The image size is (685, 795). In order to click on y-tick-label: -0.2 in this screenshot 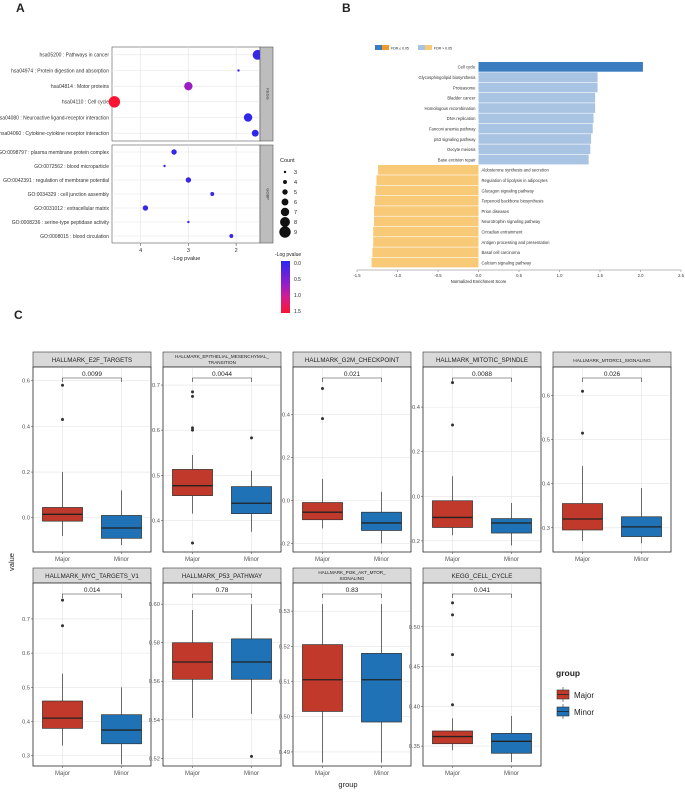, I will do `click(285, 544)`.